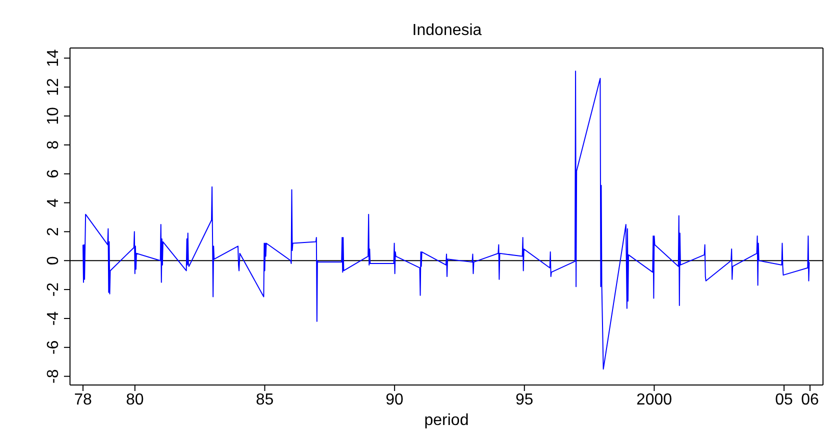 Image resolution: width=836 pixels, height=433 pixels. Describe the element at coordinates (53, 203) in the screenshot. I see `y-tick-label: 4` at that location.